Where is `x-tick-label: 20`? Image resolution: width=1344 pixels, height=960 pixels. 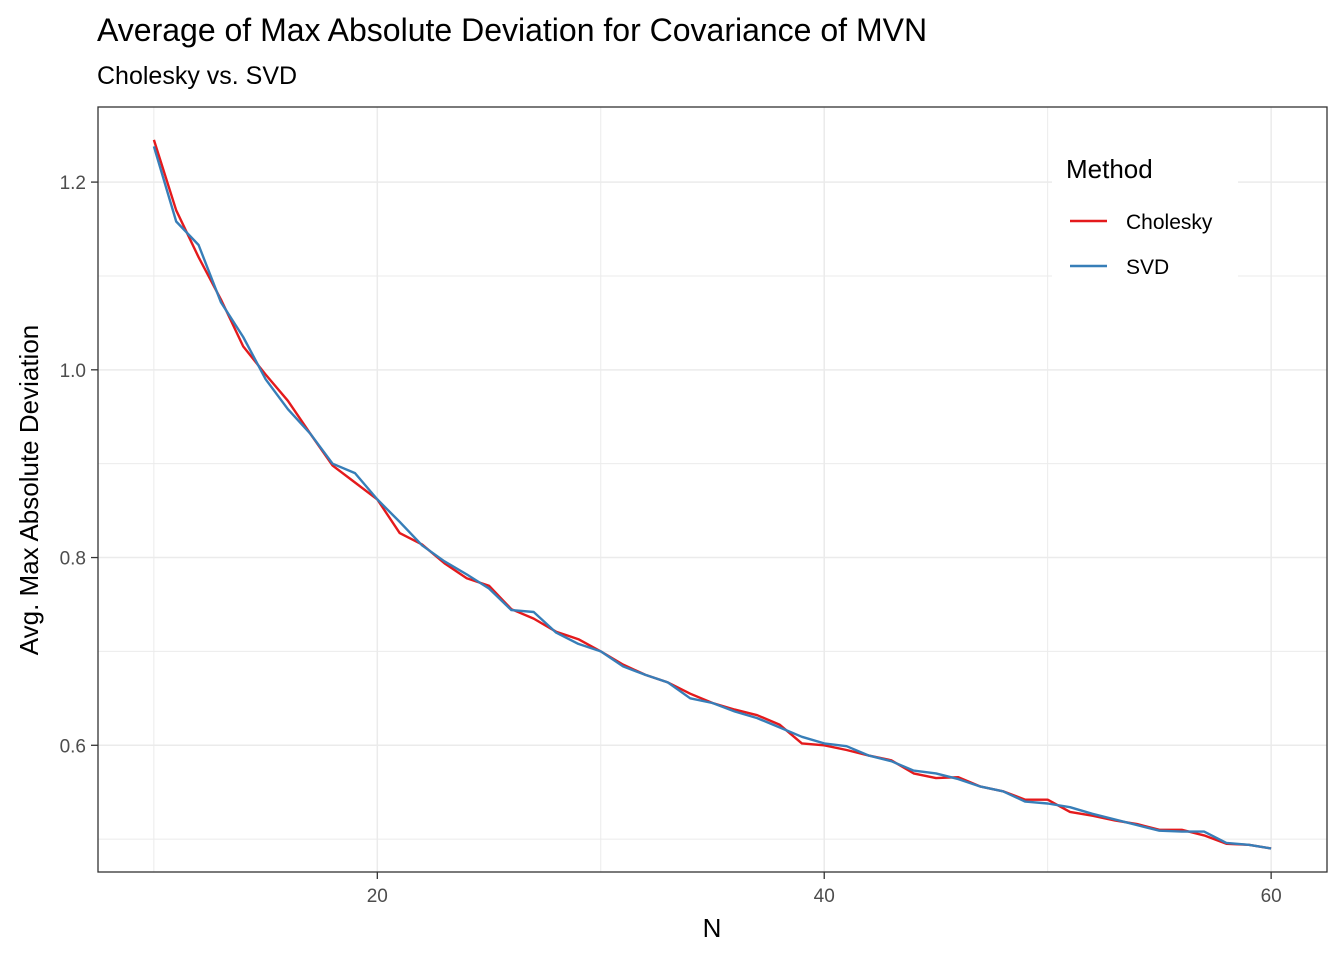 x-tick-label: 20 is located at coordinates (377, 896).